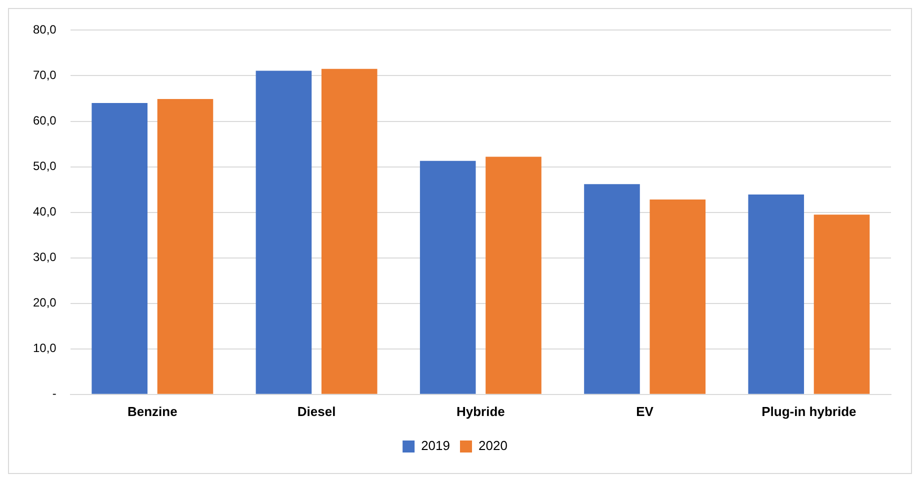 This screenshot has width=920, height=482. Describe the element at coordinates (44, 257) in the screenshot. I see `y-tick-label: 30,0` at that location.